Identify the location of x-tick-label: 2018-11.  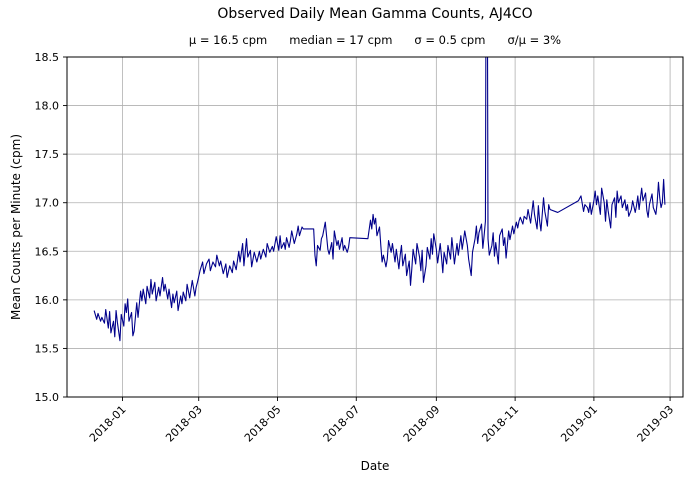
(501, 424).